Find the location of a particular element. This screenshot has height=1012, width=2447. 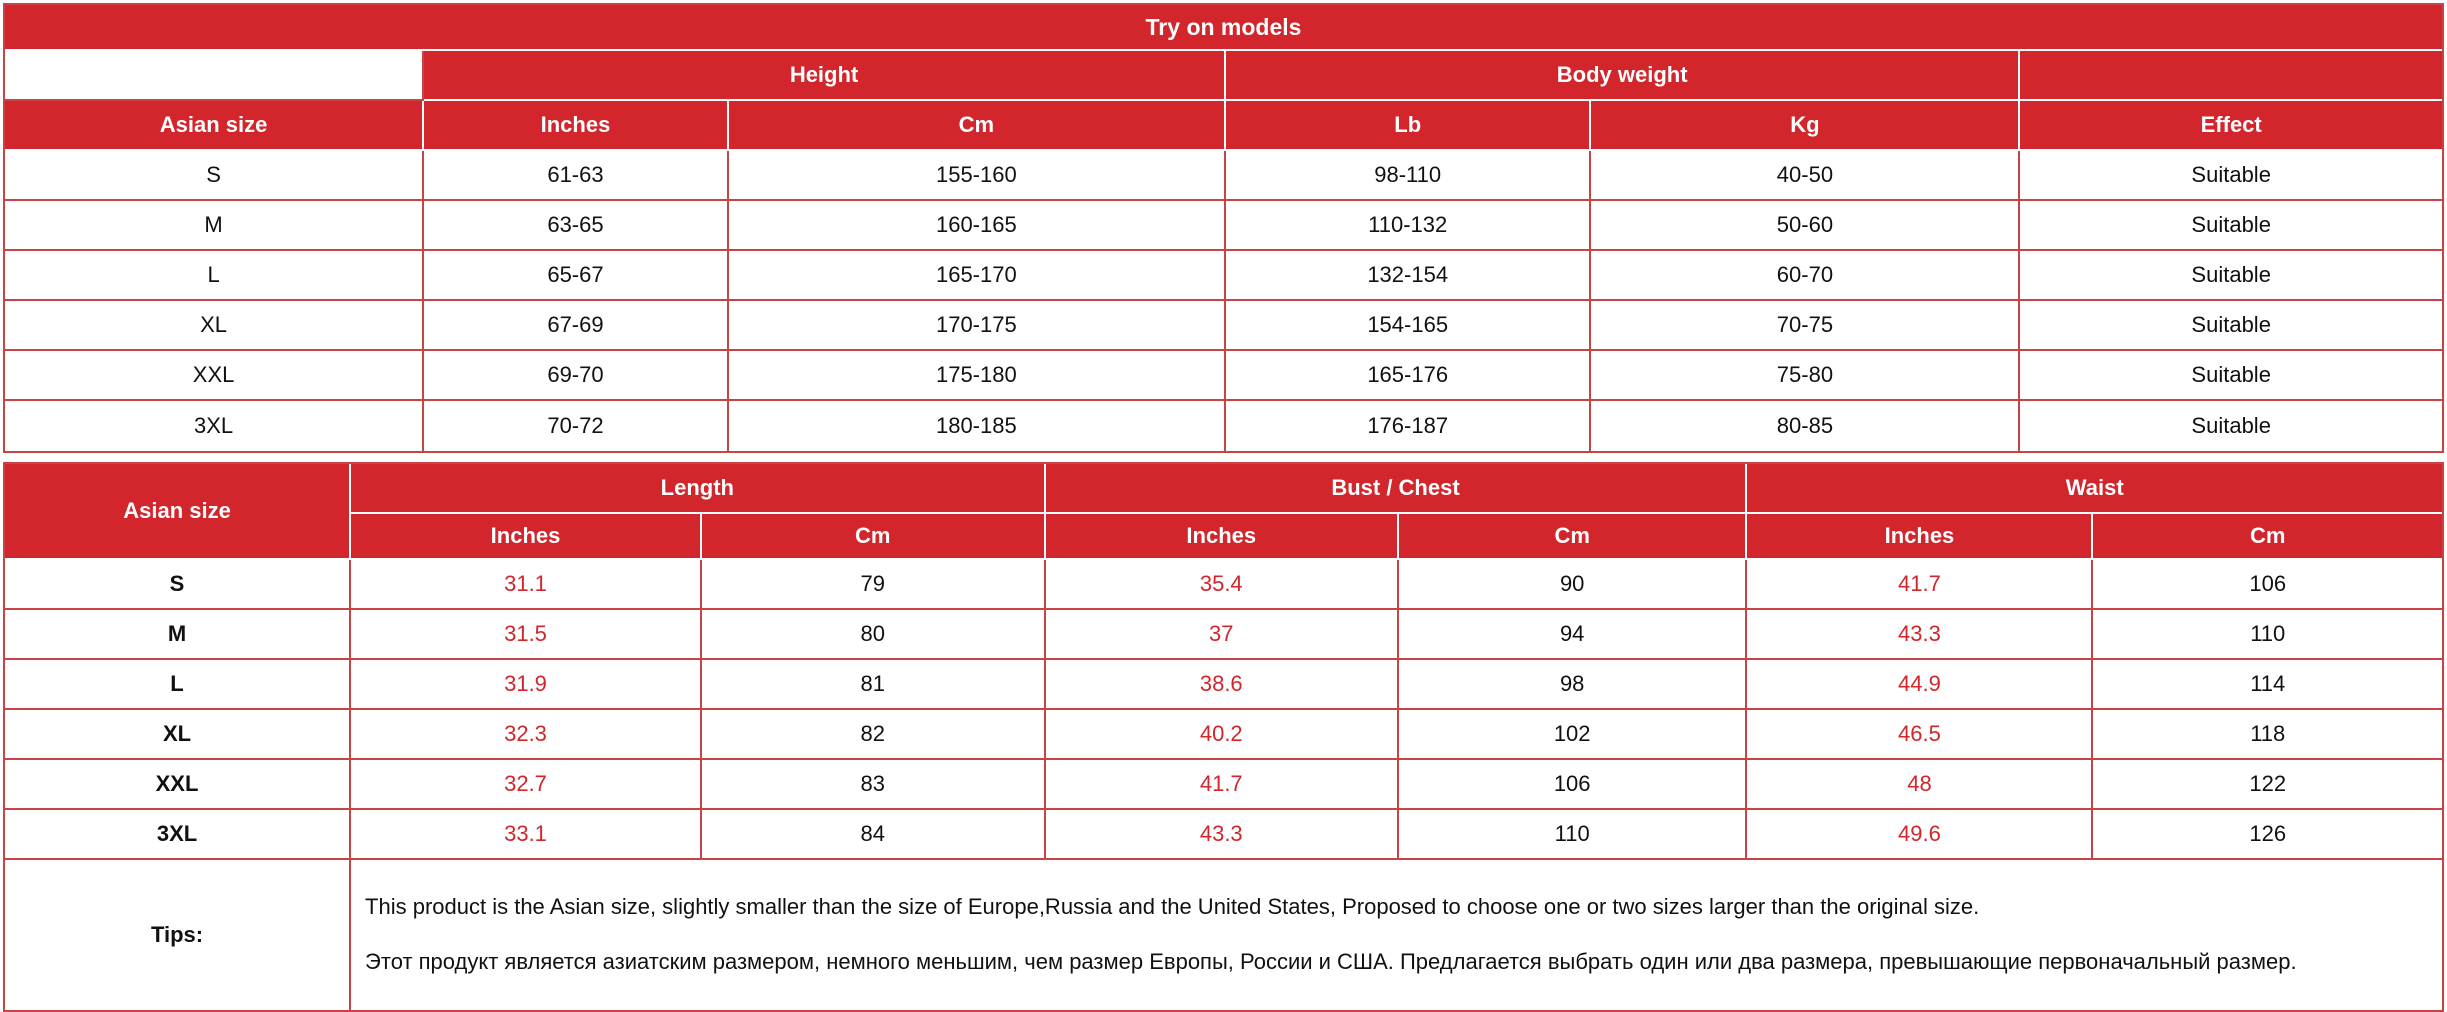

table-row: M 31.5 80 37 94 43.3 110 is located at coordinates (1223, 635).